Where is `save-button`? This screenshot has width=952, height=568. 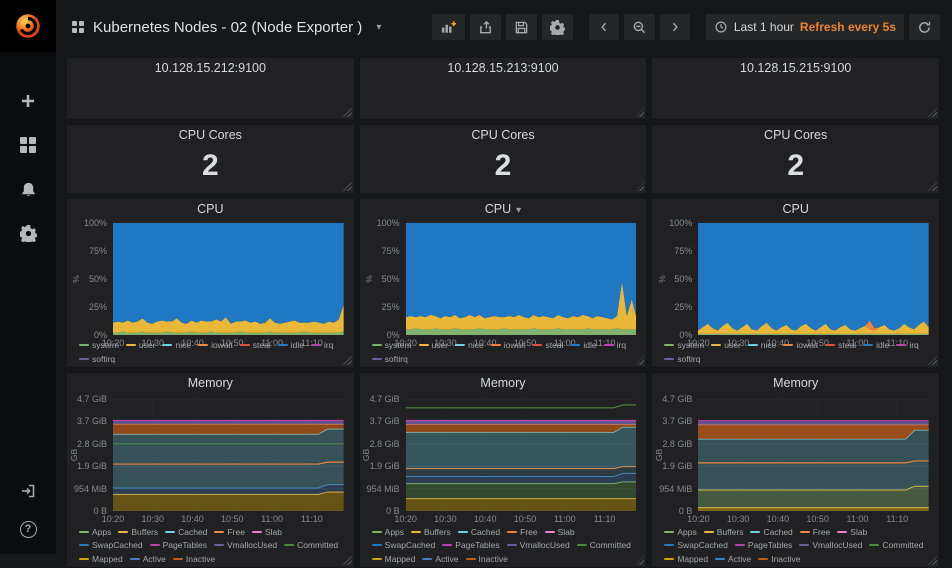
save-button is located at coordinates (521, 27).